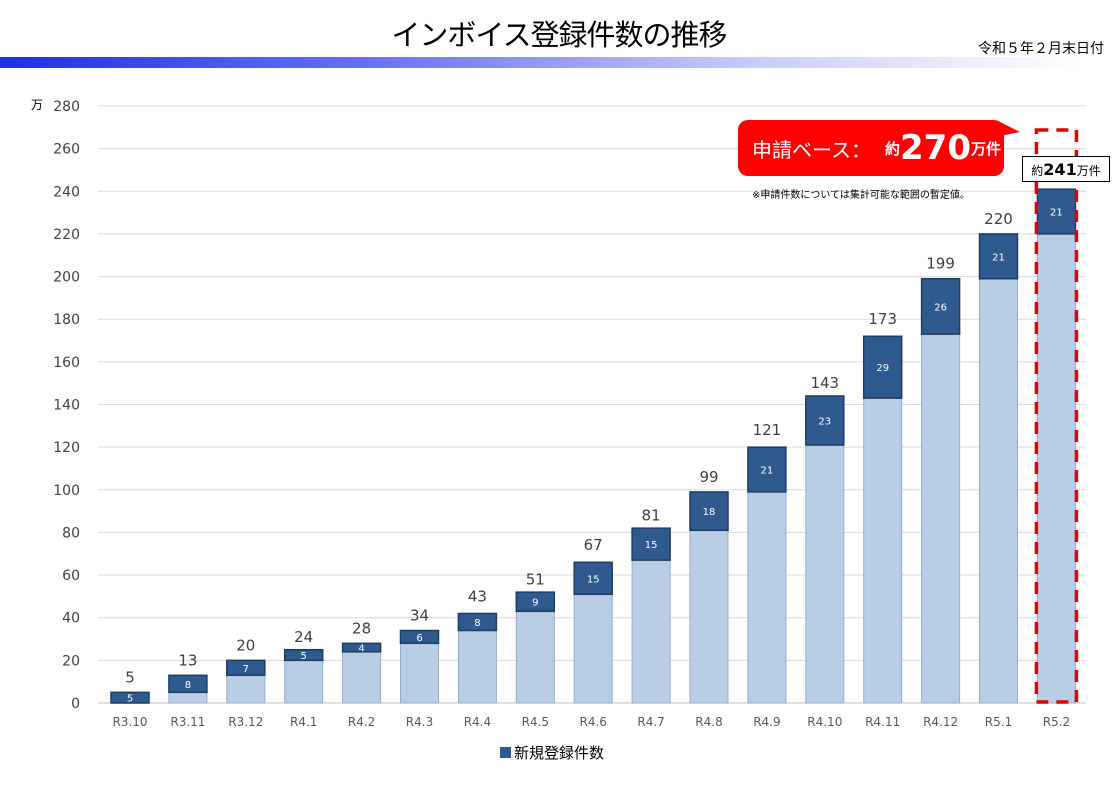 The width and height of the screenshot is (1118, 788). What do you see at coordinates (129, 722) in the screenshot?
I see `x-tick-label: R3.10` at bounding box center [129, 722].